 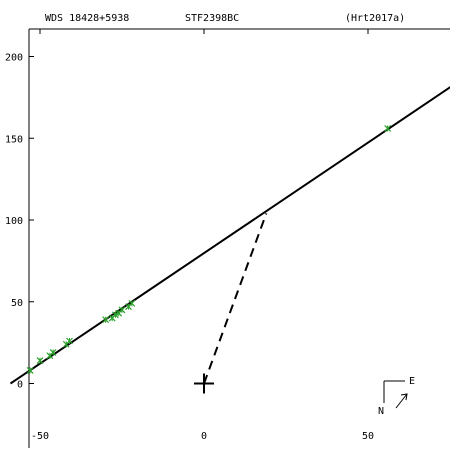 I want to click on y-tick-label: 50, so click(x=17, y=303).